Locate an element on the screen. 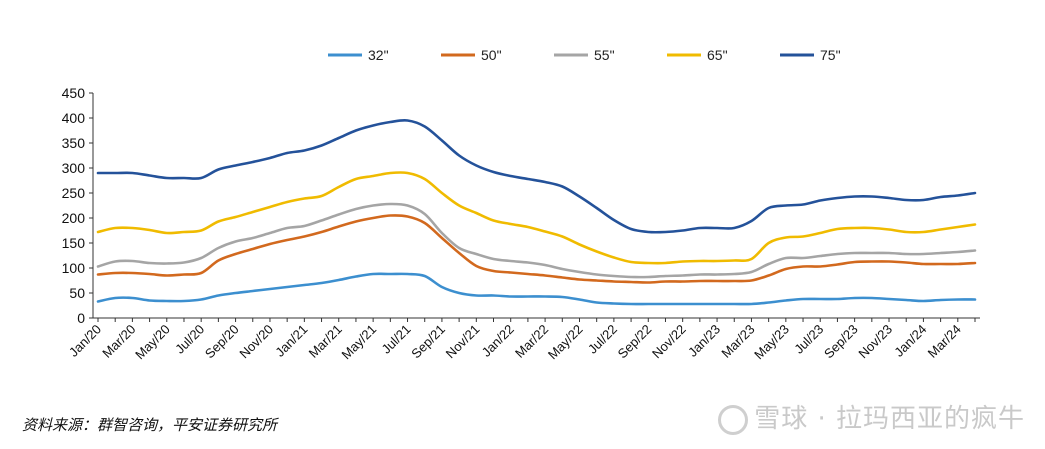 This screenshot has height=449, width=1045. x-tick-label: Jan/21 is located at coordinates (291, 341).